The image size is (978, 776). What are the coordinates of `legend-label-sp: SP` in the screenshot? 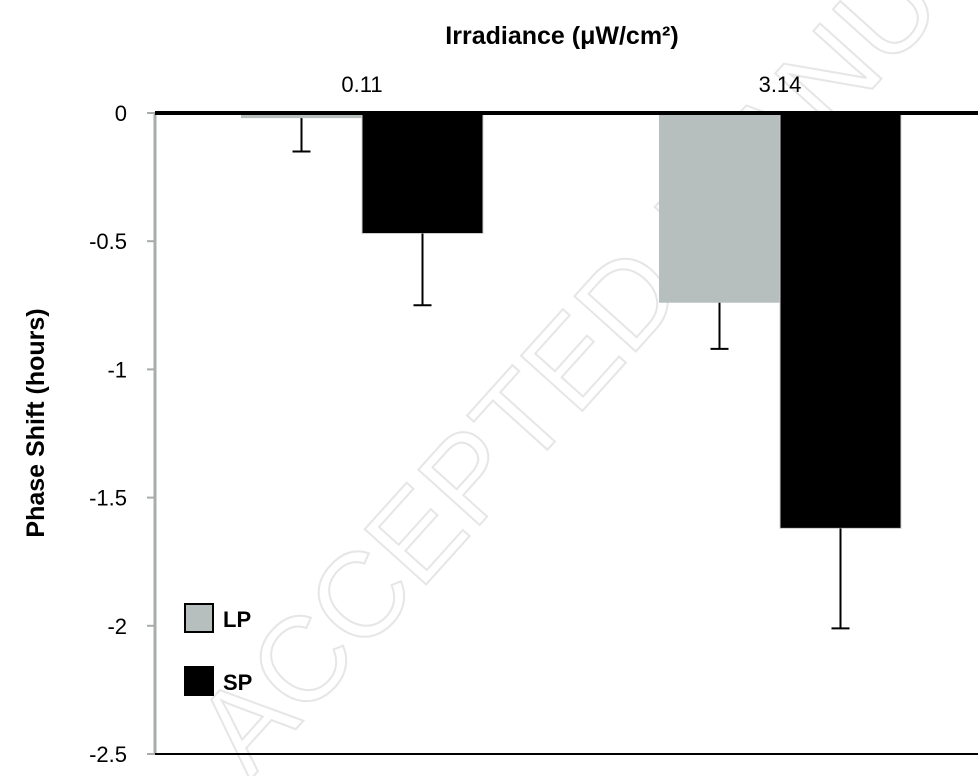 It's located at (237, 682).